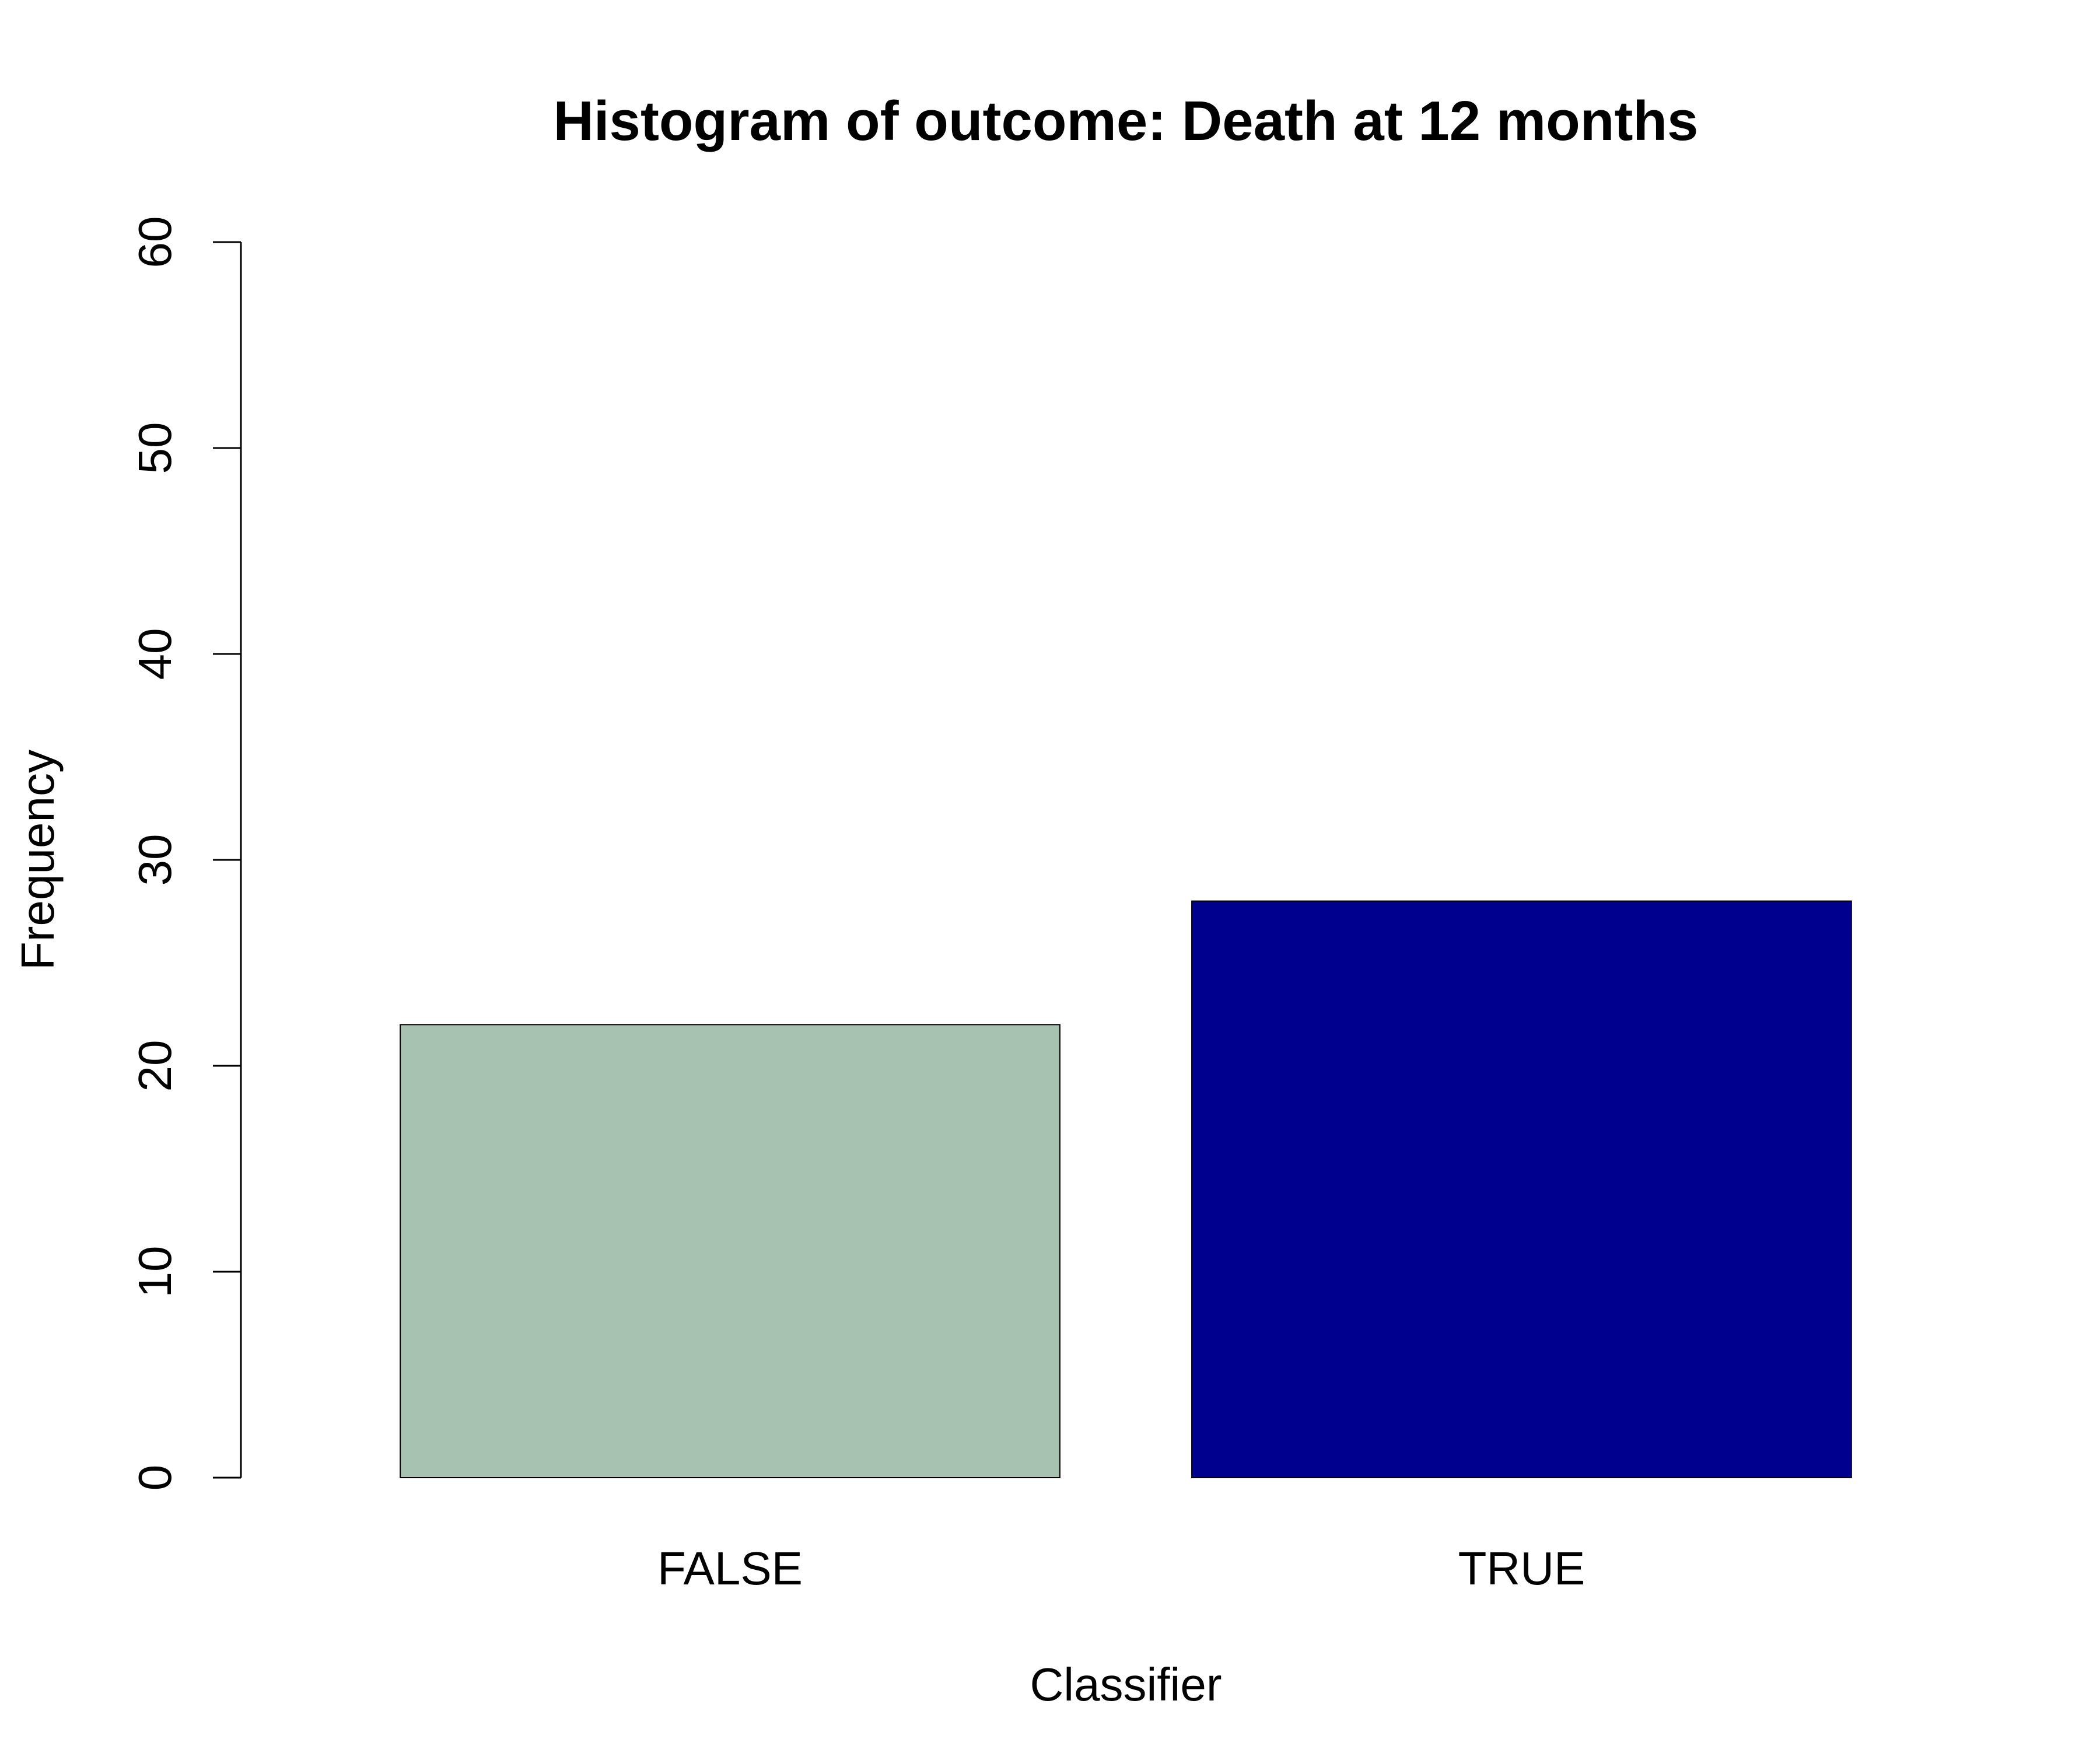 Image resolution: width=2100 pixels, height=1753 pixels. Describe the element at coordinates (155, 1272) in the screenshot. I see `y-tick-label: 10` at that location.